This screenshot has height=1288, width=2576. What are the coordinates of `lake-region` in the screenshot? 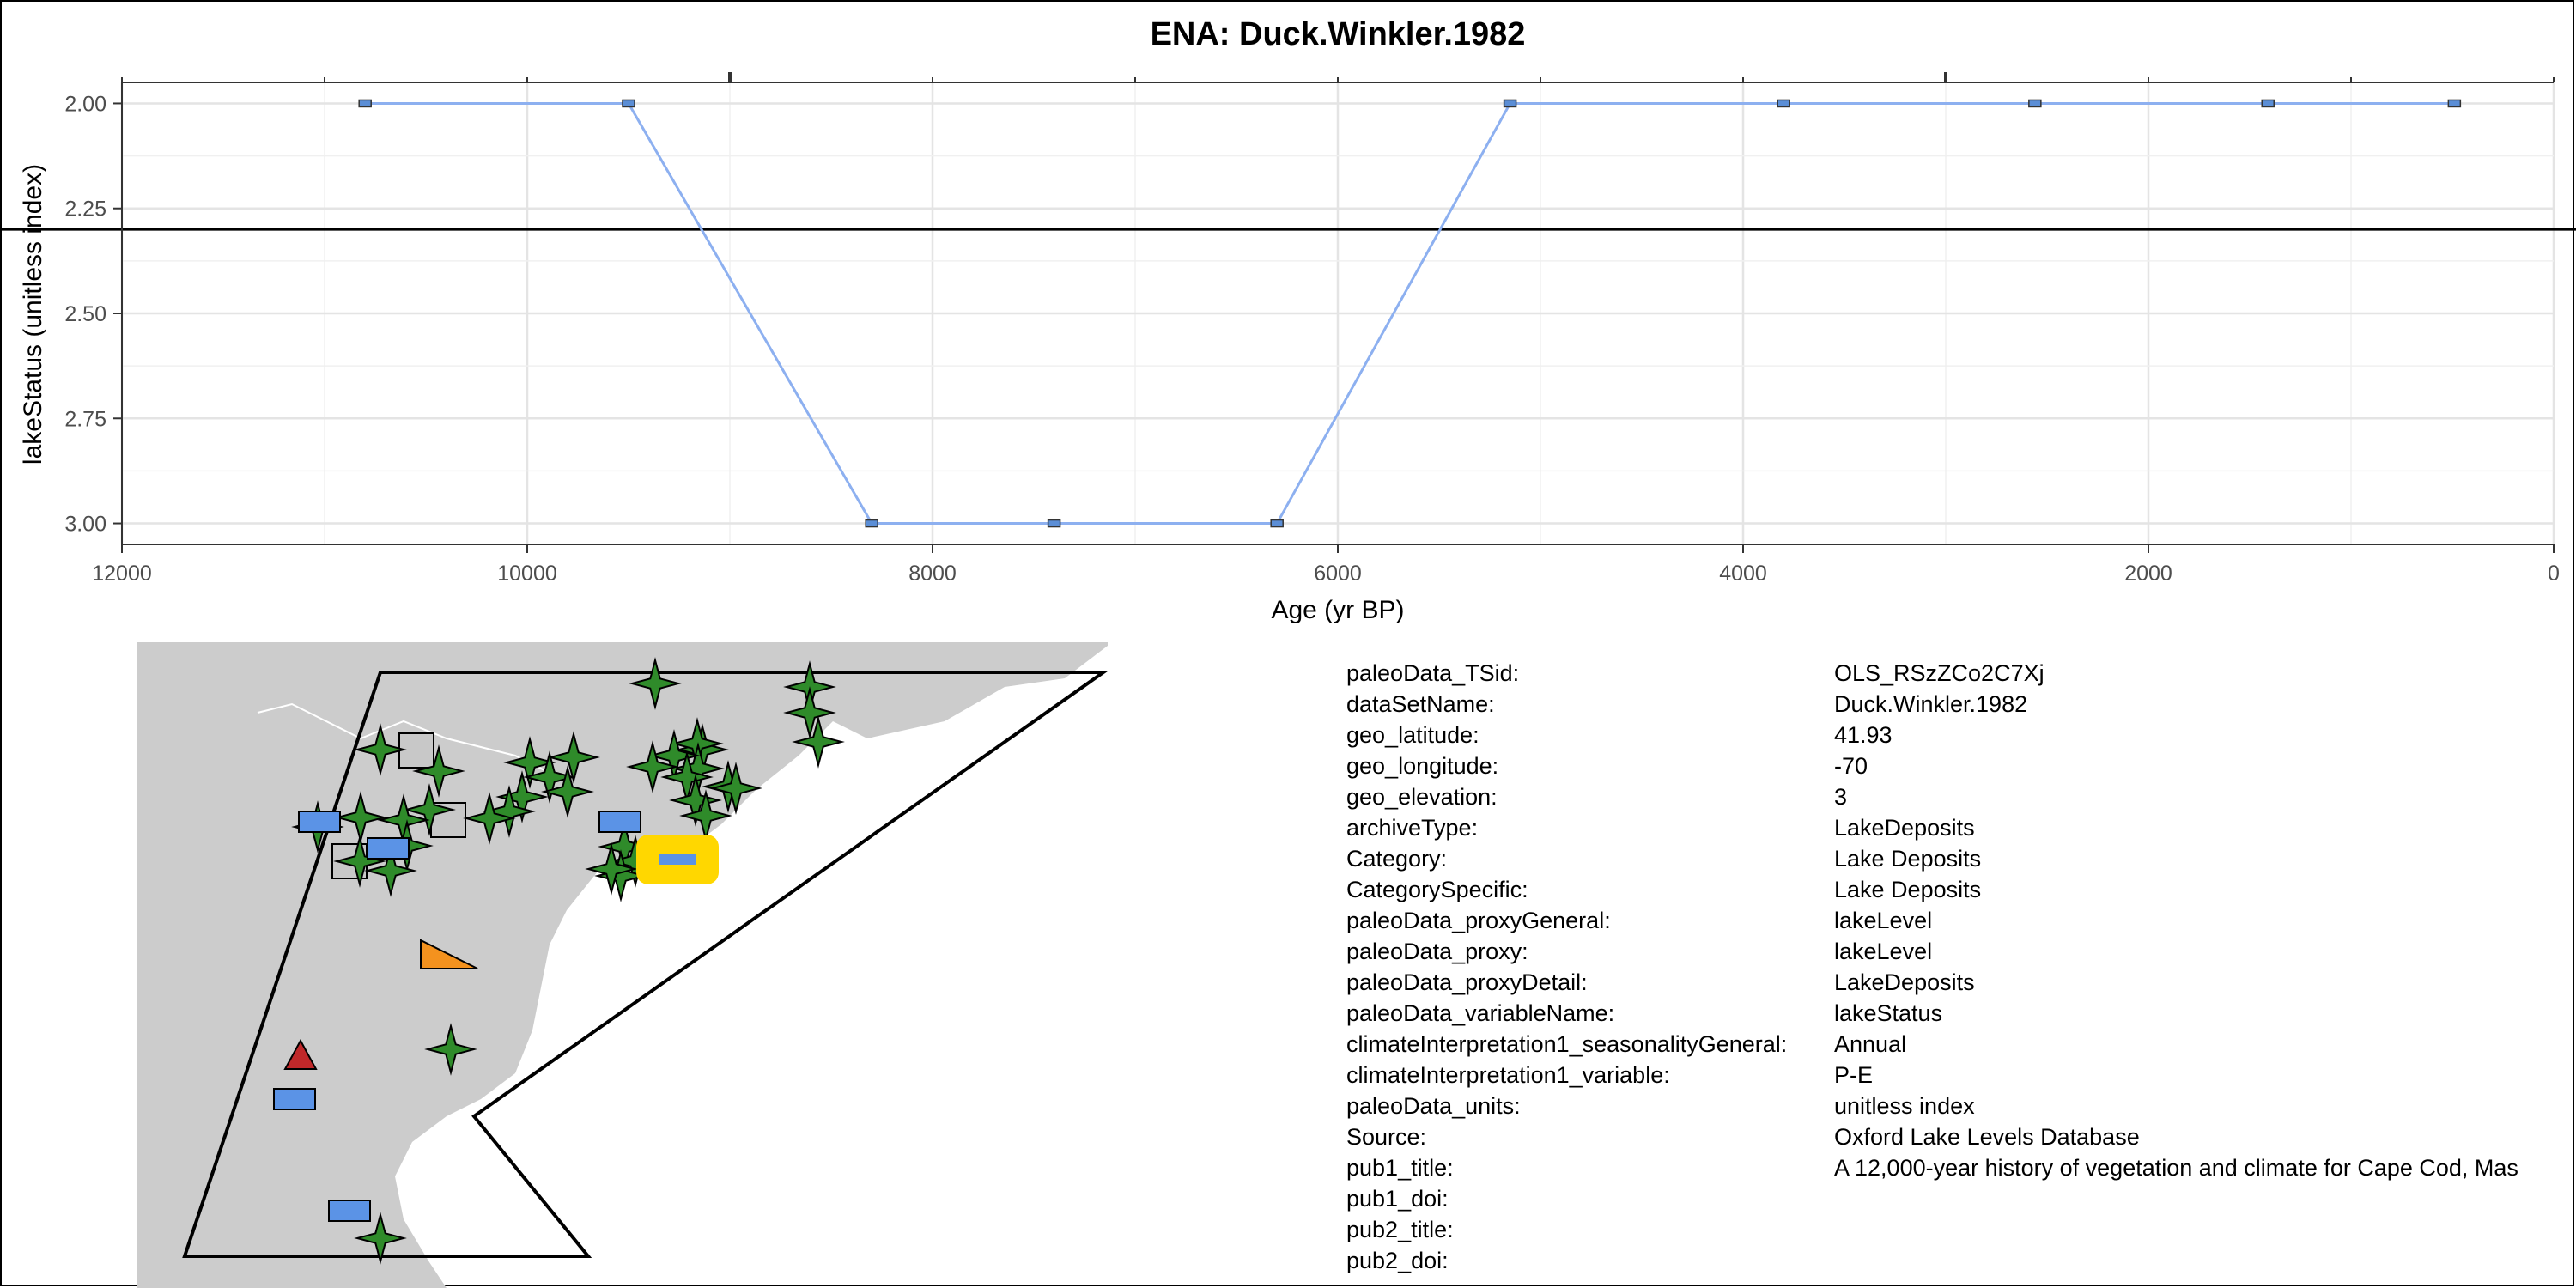 It's located at (403, 738).